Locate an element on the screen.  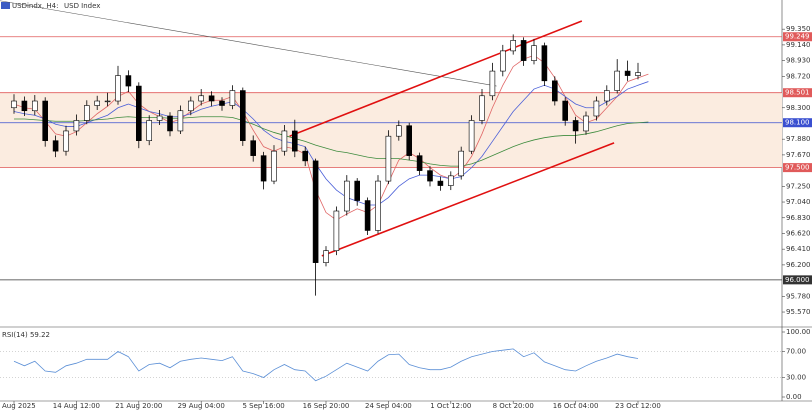
level-label: 96.000 is located at coordinates (797, 280).